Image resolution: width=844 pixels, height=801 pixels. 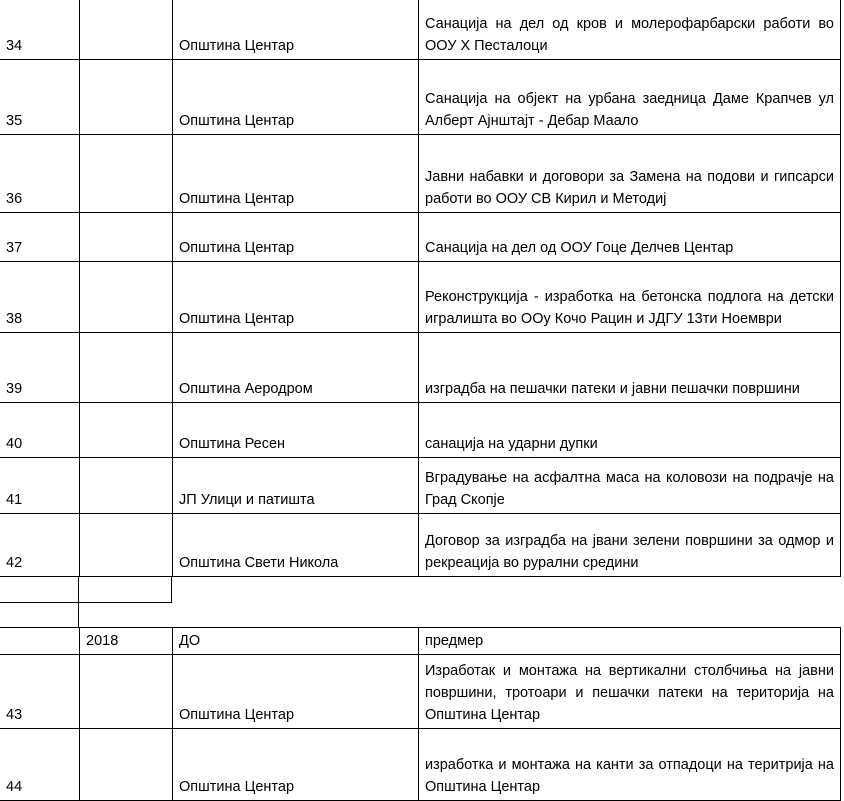 I want to click on row-number: 42, so click(x=14, y=563).